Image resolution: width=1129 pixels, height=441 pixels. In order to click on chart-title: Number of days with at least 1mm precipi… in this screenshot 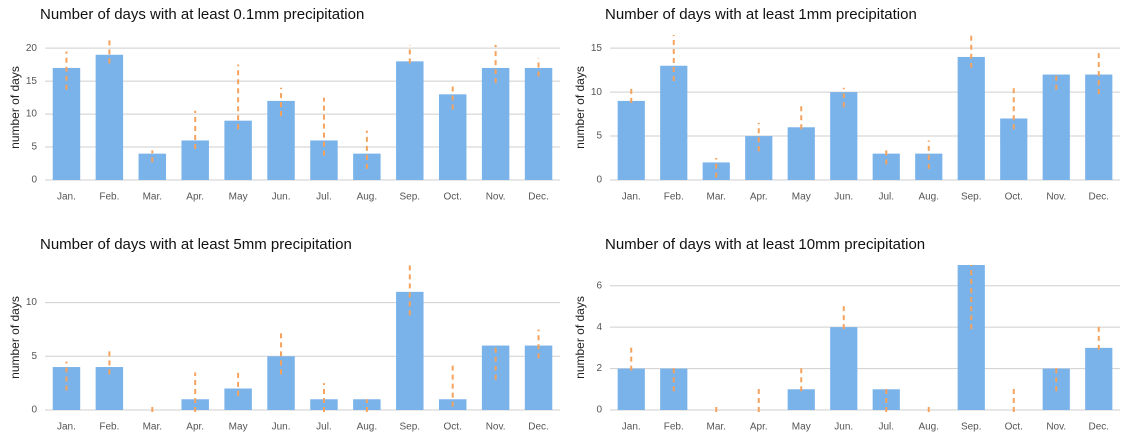, I will do `click(761, 14)`.